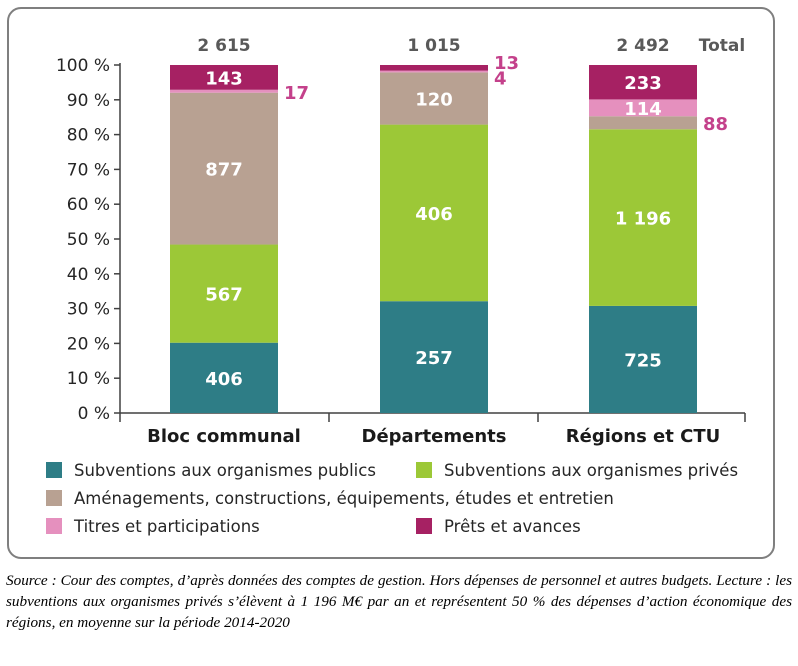 Image resolution: width=798 pixels, height=666 pixels. What do you see at coordinates (88, 240) in the screenshot?
I see `y-tick-label: 50 %` at bounding box center [88, 240].